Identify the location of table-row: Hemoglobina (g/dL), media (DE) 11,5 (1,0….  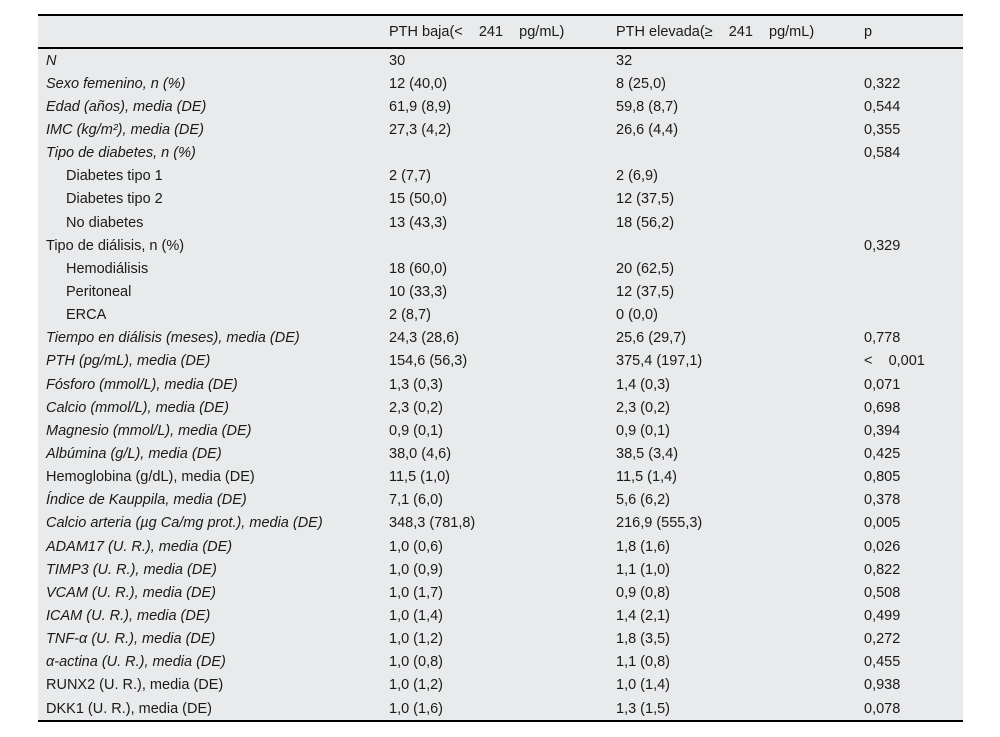
(500, 477).